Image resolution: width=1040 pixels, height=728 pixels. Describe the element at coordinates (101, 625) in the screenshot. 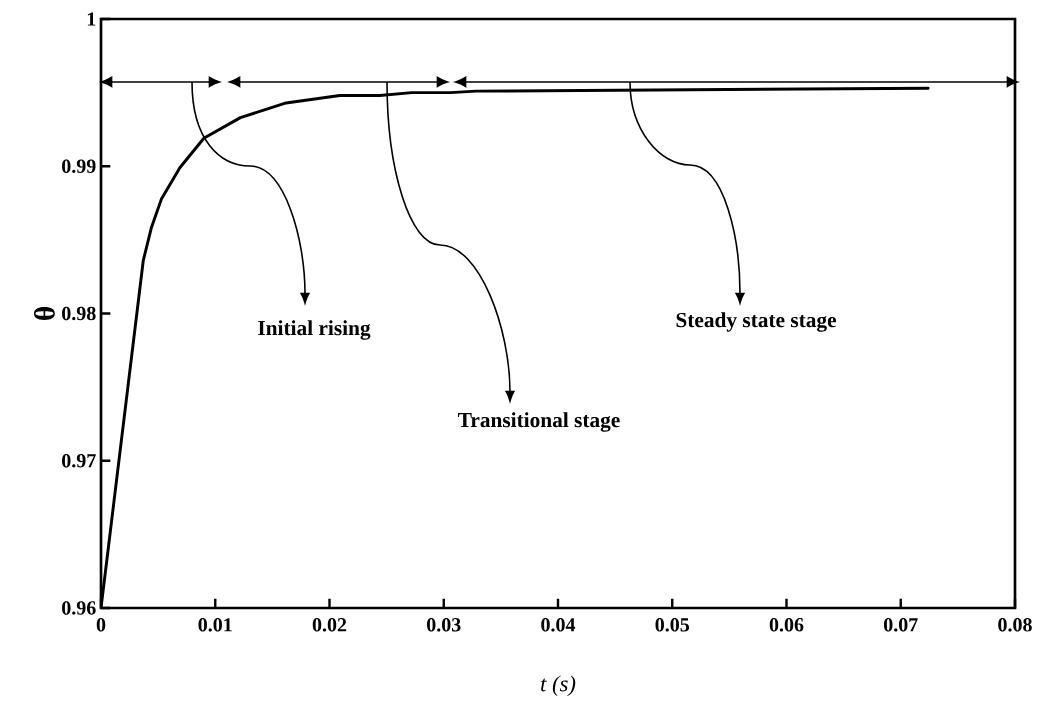

I see `x-tick-label: 0` at that location.